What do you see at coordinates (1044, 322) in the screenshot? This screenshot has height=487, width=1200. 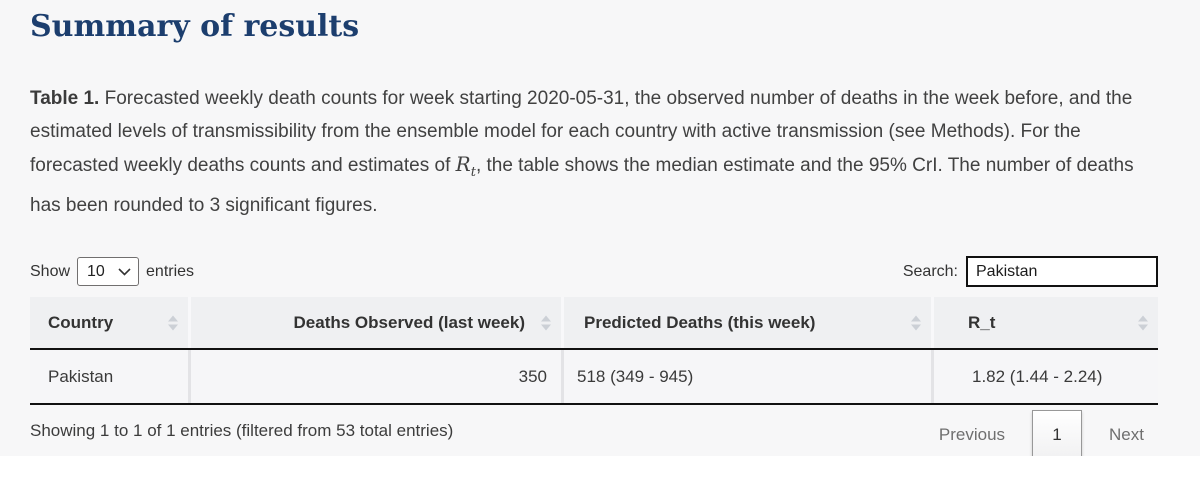 I see `column-header-rt: R_t` at bounding box center [1044, 322].